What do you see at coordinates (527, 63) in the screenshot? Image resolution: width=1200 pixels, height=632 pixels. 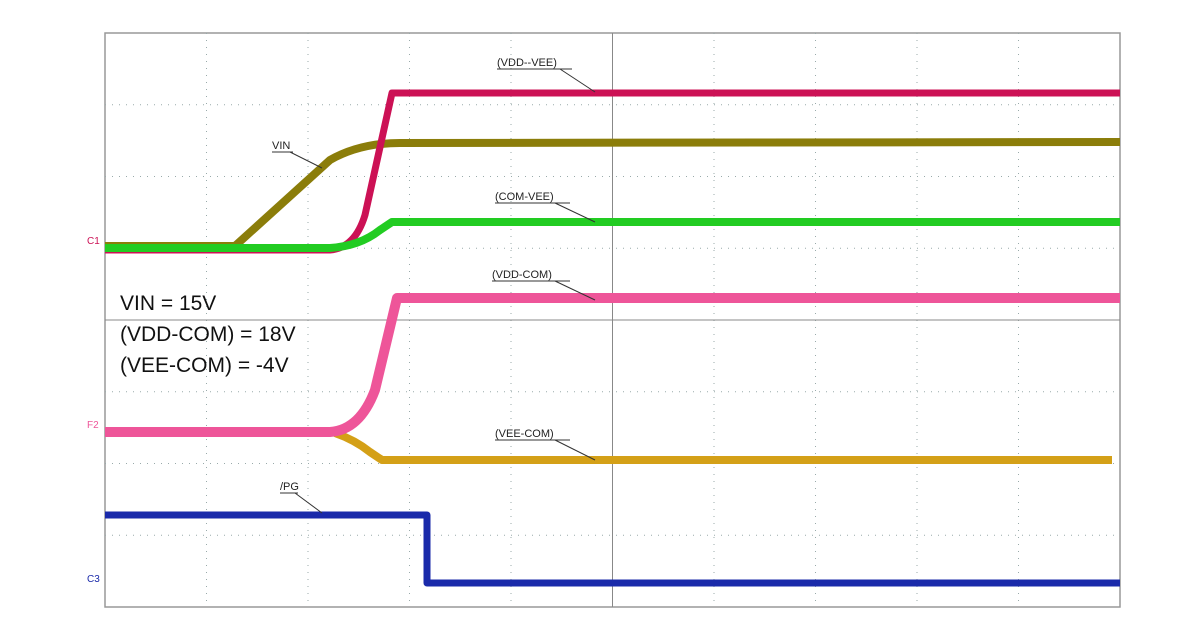 I see `trace-label: (VDD--VEE)` at bounding box center [527, 63].